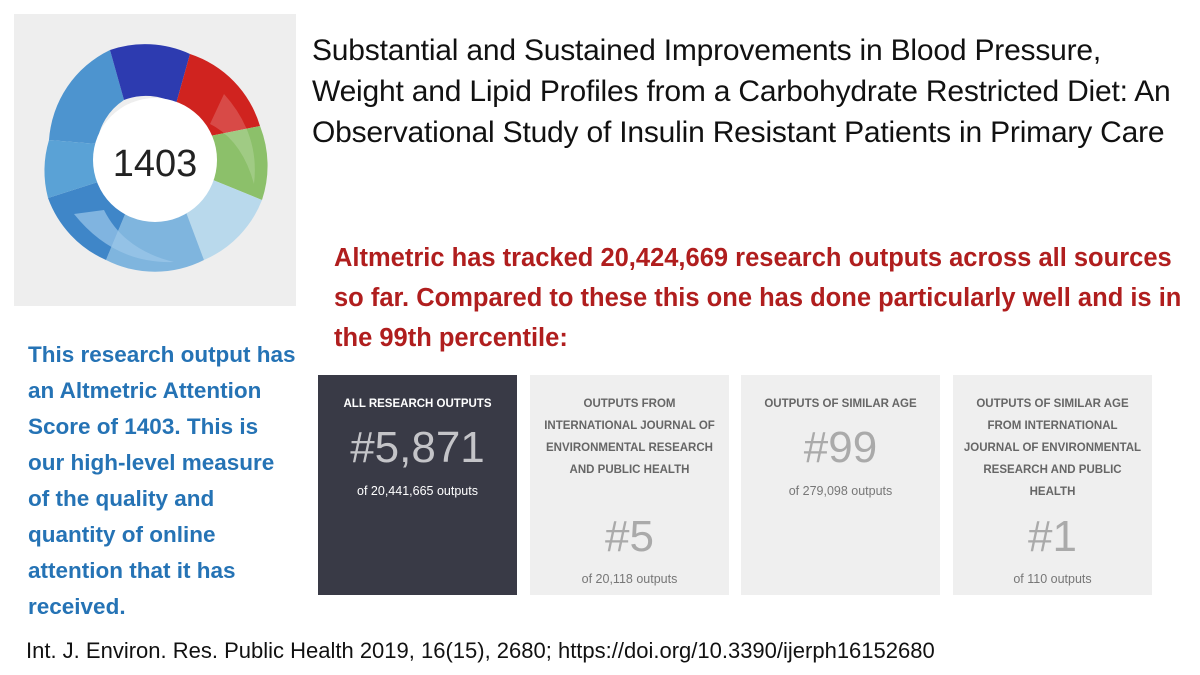 The image size is (1200, 675). What do you see at coordinates (629, 579) in the screenshot?
I see `rank-card-subtext: of 20,118 outputs` at bounding box center [629, 579].